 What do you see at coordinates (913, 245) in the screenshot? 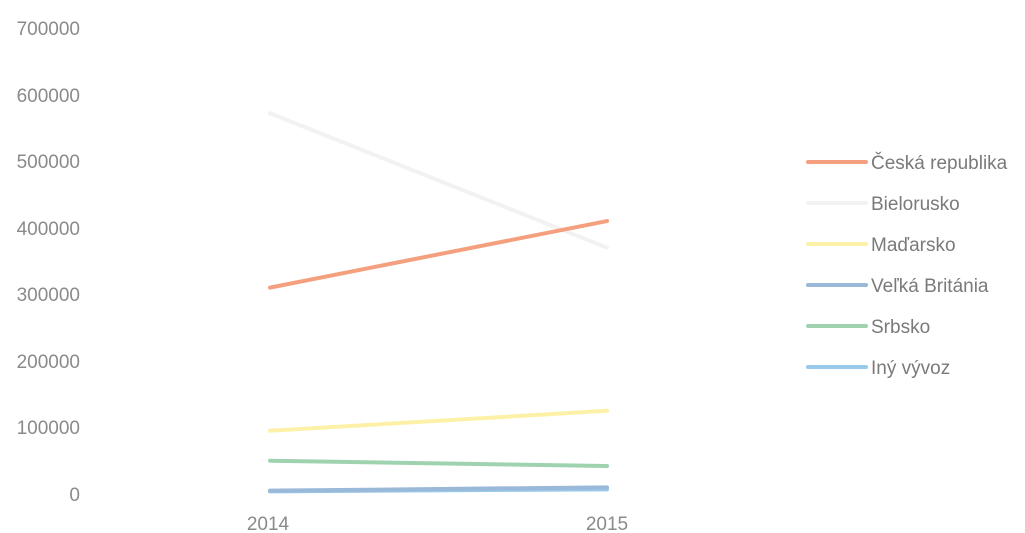
I see `legend-label: Maďarsko` at bounding box center [913, 245].